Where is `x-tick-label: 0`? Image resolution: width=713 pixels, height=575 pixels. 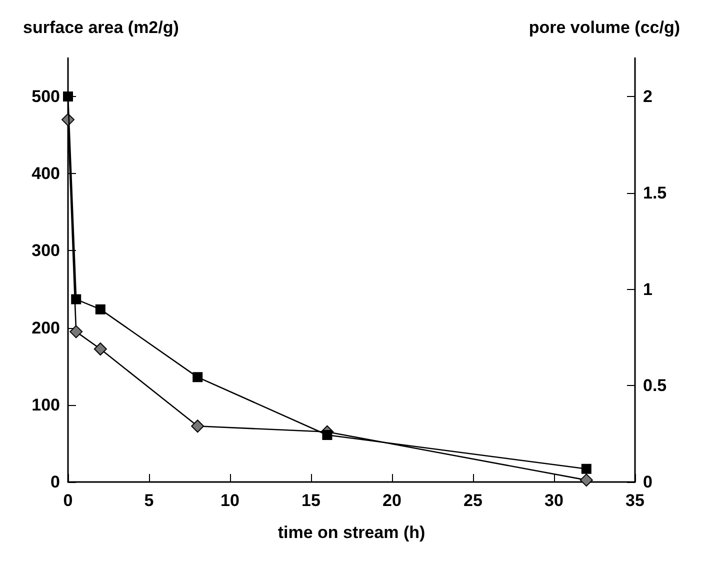
x-tick-label: 0 is located at coordinates (68, 500).